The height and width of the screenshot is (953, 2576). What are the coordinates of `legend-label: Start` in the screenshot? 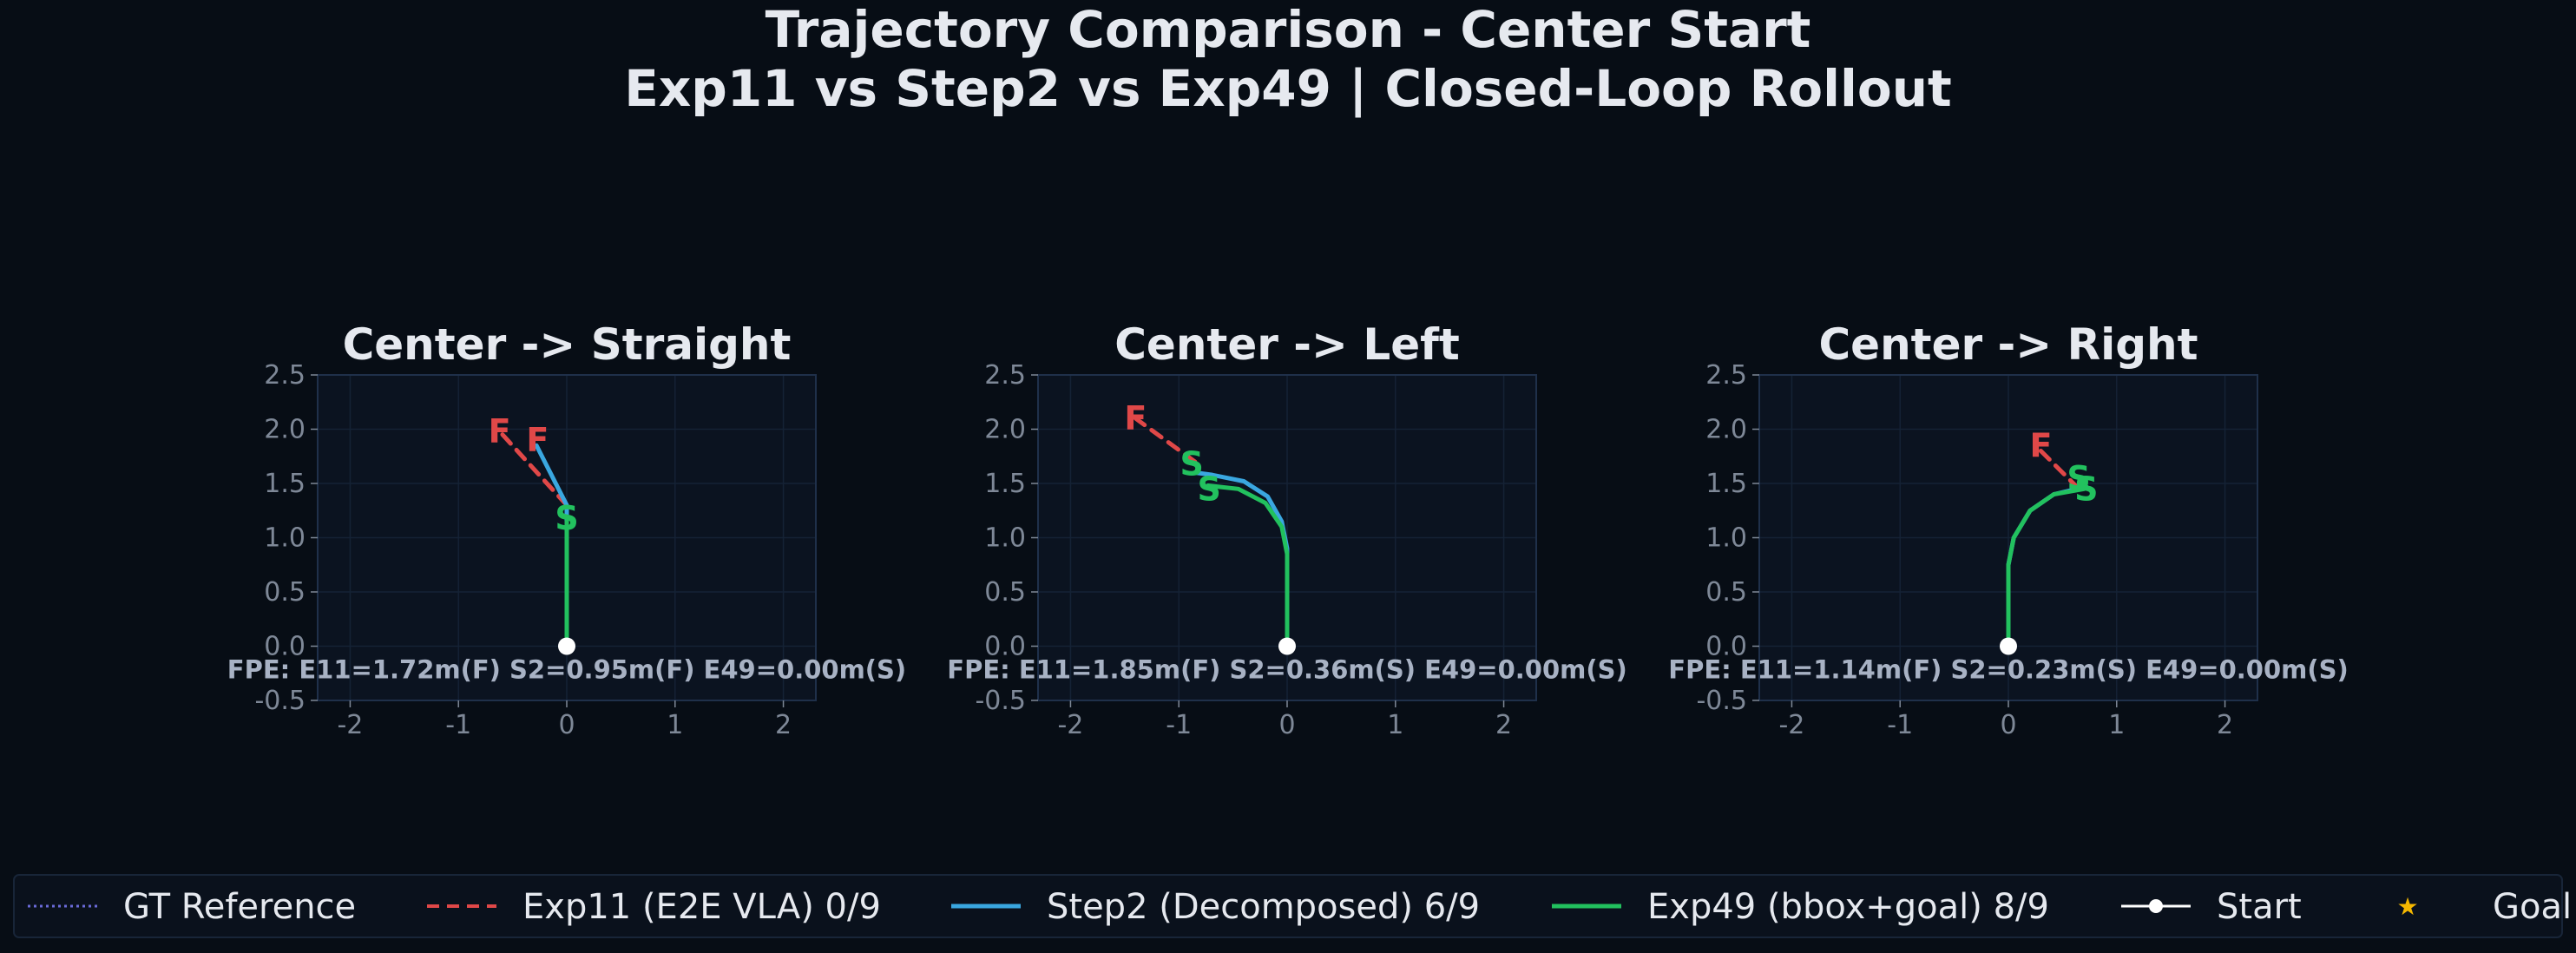 It's located at (2259, 907).